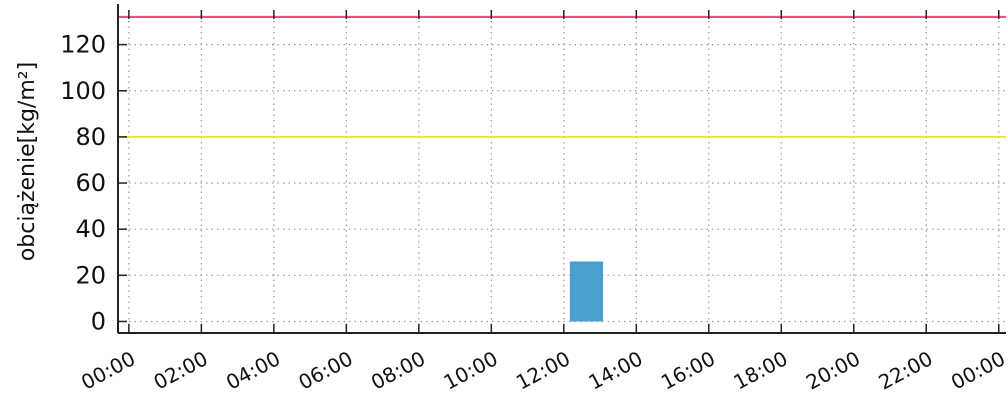 The height and width of the screenshot is (403, 1008). What do you see at coordinates (326, 370) in the screenshot?
I see `x-tick-label: 06:00` at bounding box center [326, 370].